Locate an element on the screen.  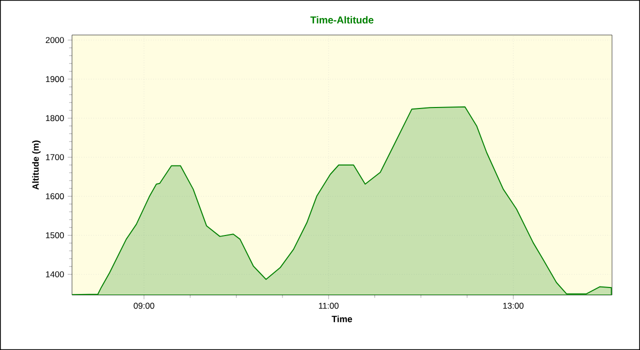
y-tick-label: 1700 is located at coordinates (55, 157).